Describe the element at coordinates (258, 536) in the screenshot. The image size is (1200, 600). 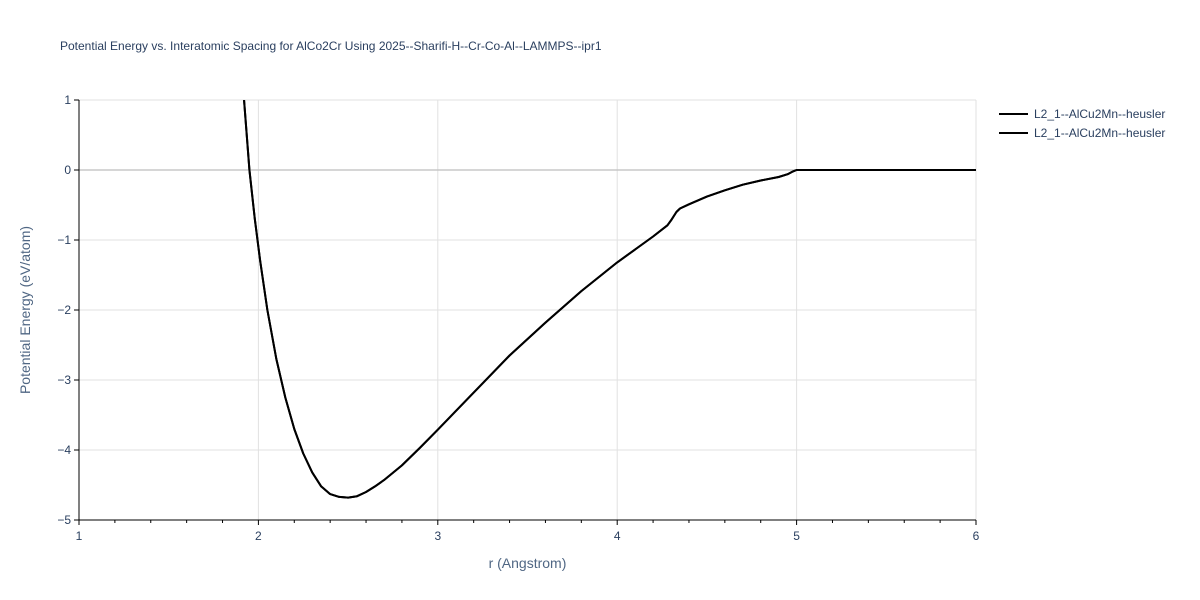
I see `x-tick-label: 2` at that location.